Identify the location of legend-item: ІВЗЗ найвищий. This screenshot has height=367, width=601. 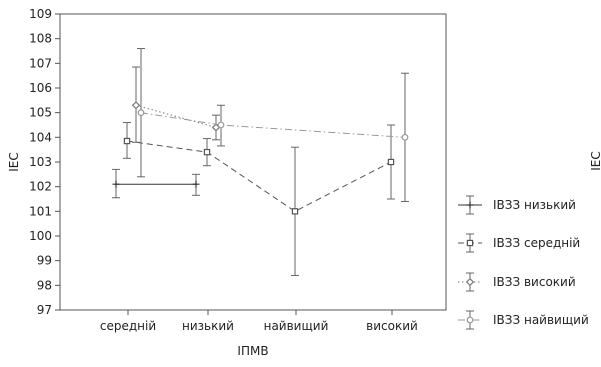
(523, 320).